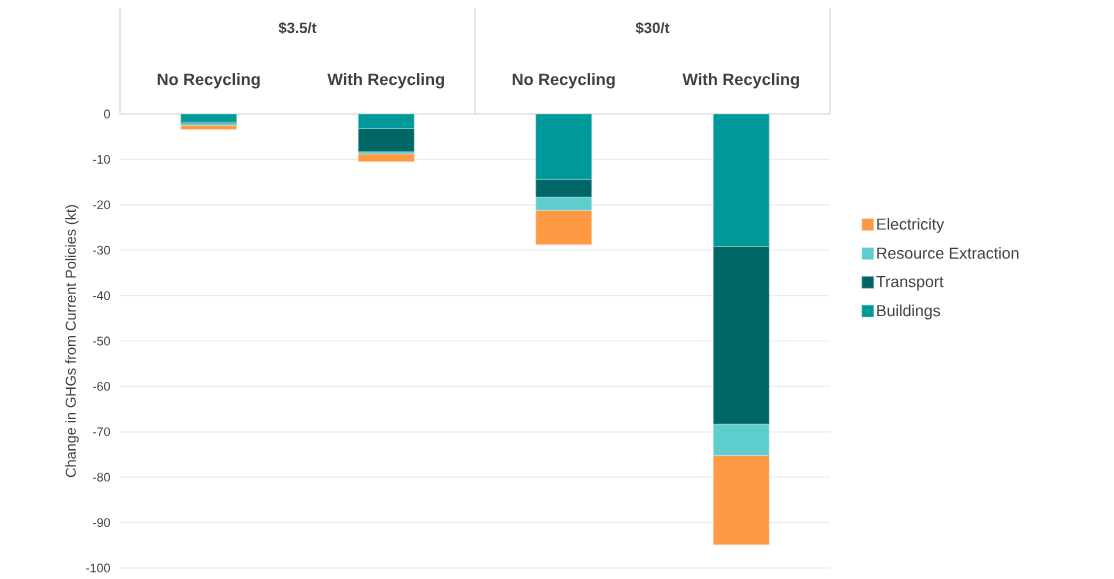 This screenshot has height=579, width=1114. I want to click on y-axis-title: Change in GHGs from Current Policies (kt), so click(72, 341).